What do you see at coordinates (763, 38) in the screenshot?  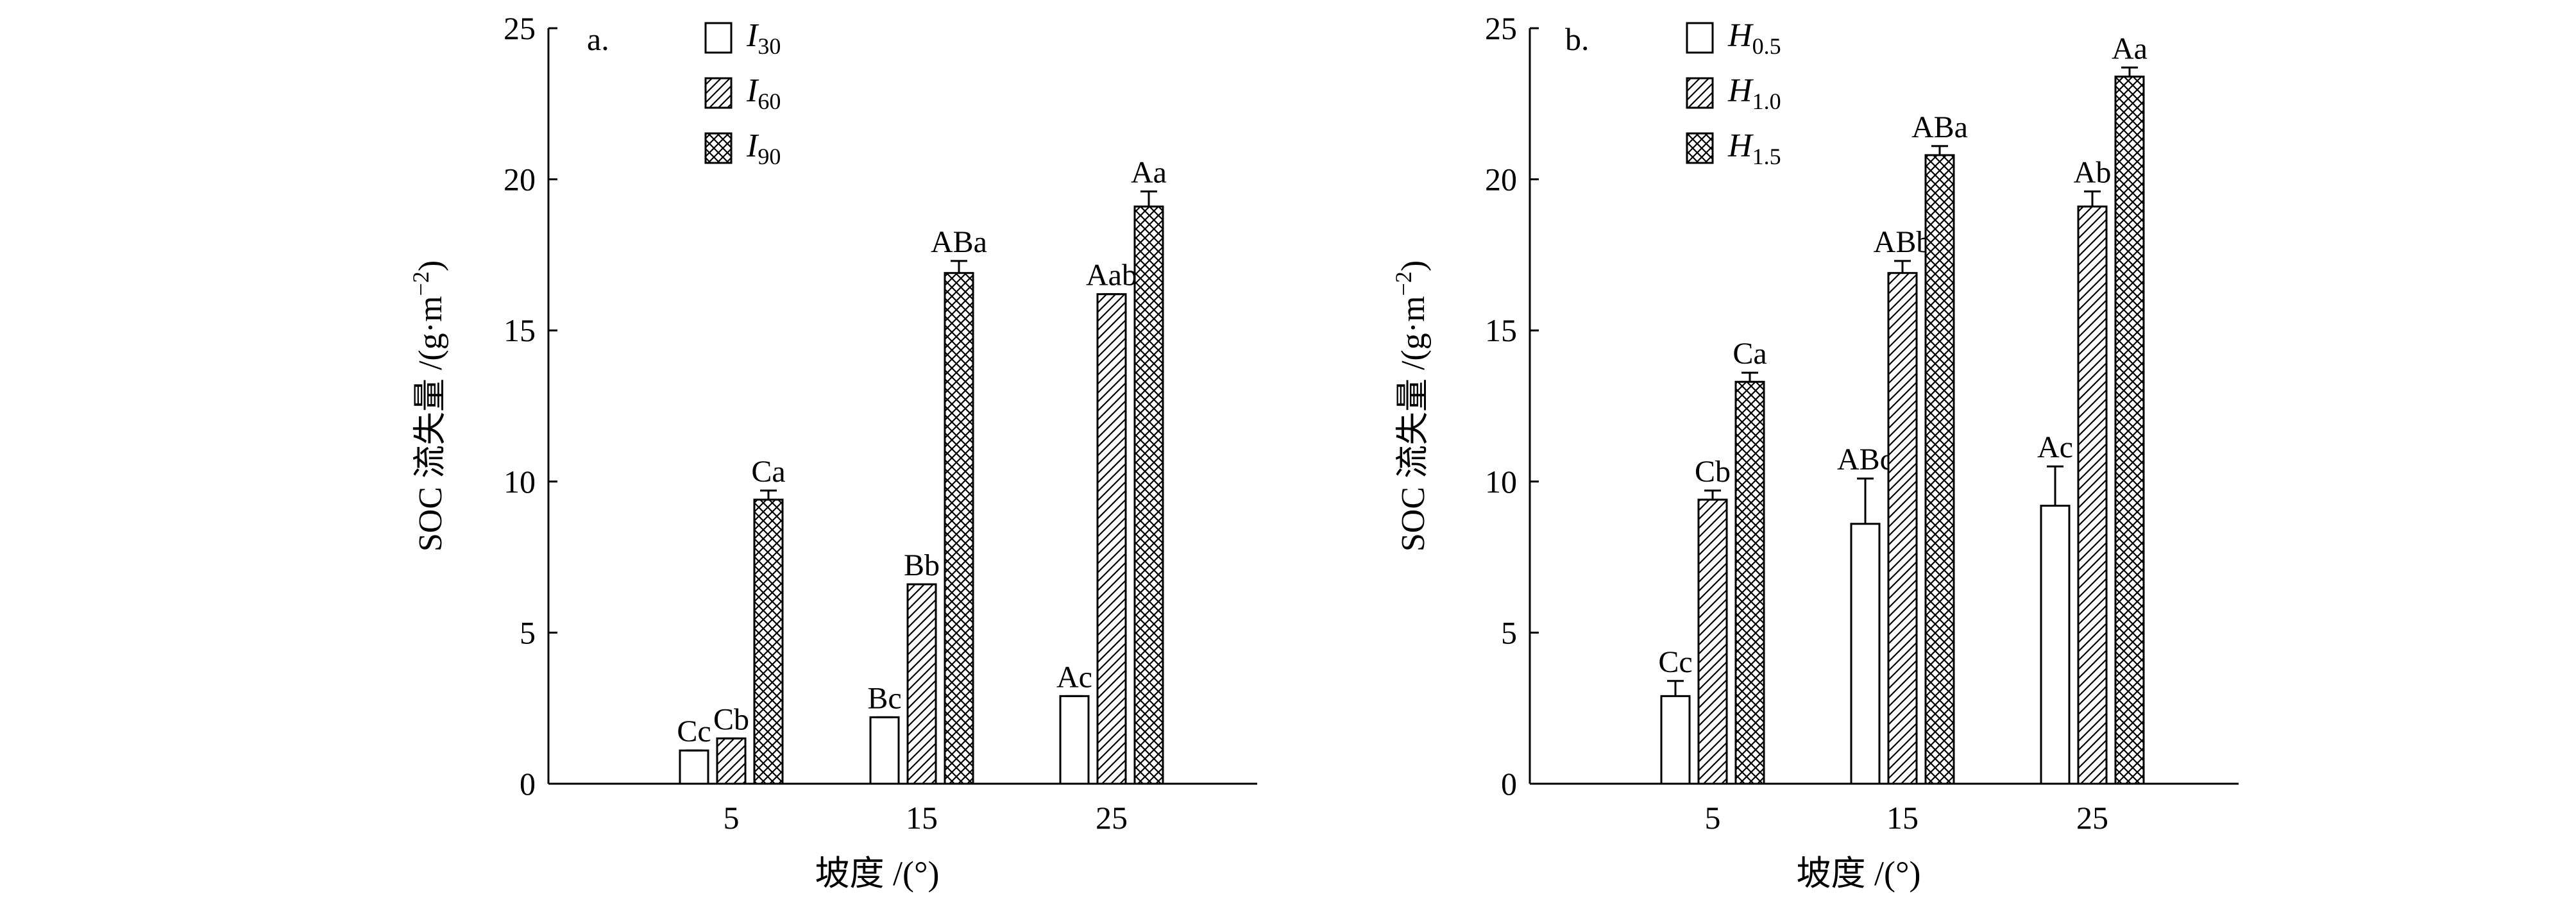 I see `legend-label: I30` at bounding box center [763, 38].